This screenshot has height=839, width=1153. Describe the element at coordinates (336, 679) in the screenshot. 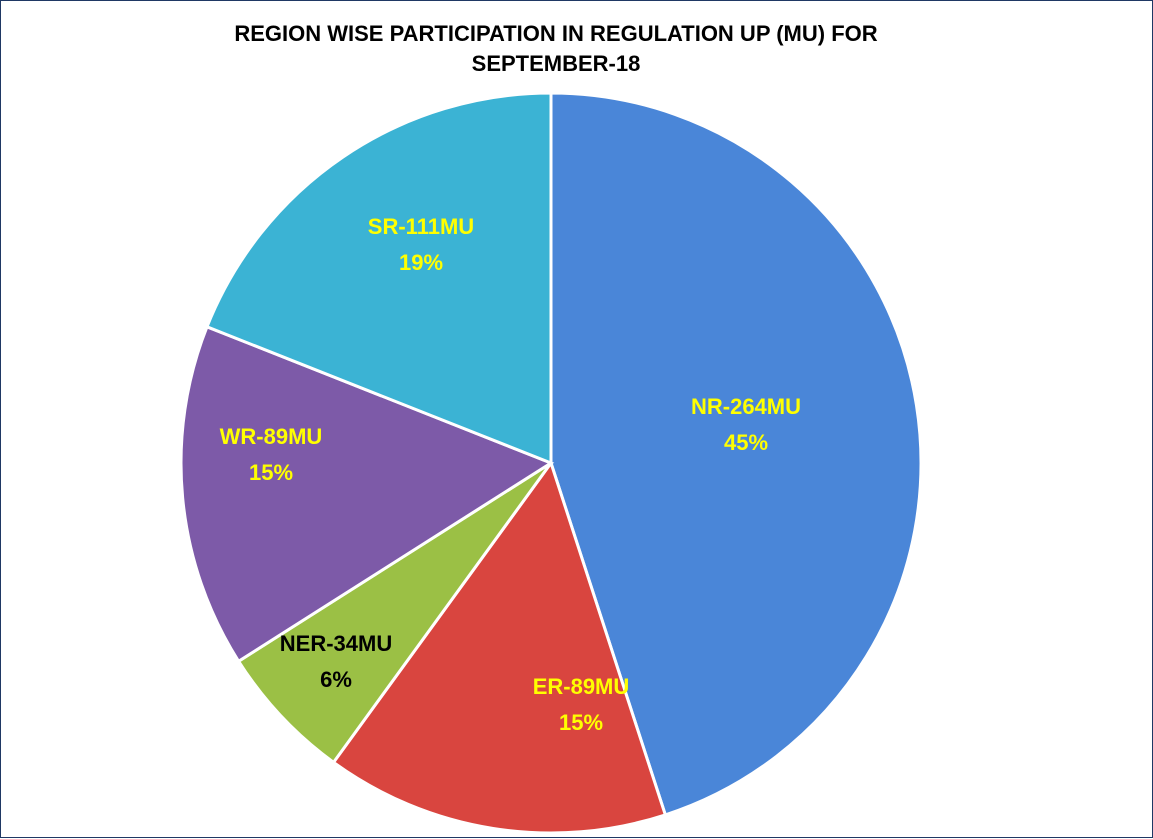

I see `slice-value-label: 6%` at that location.